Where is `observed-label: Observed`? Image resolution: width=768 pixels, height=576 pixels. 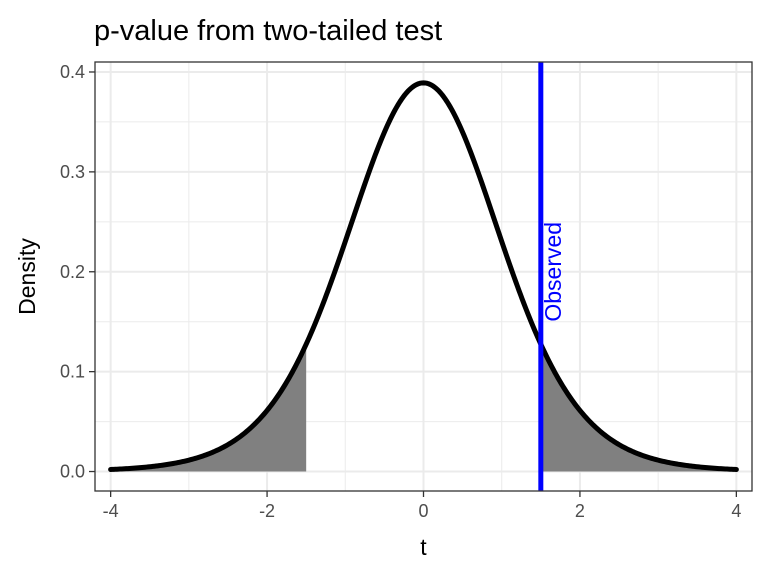
observed-label: Observed is located at coordinates (553, 272).